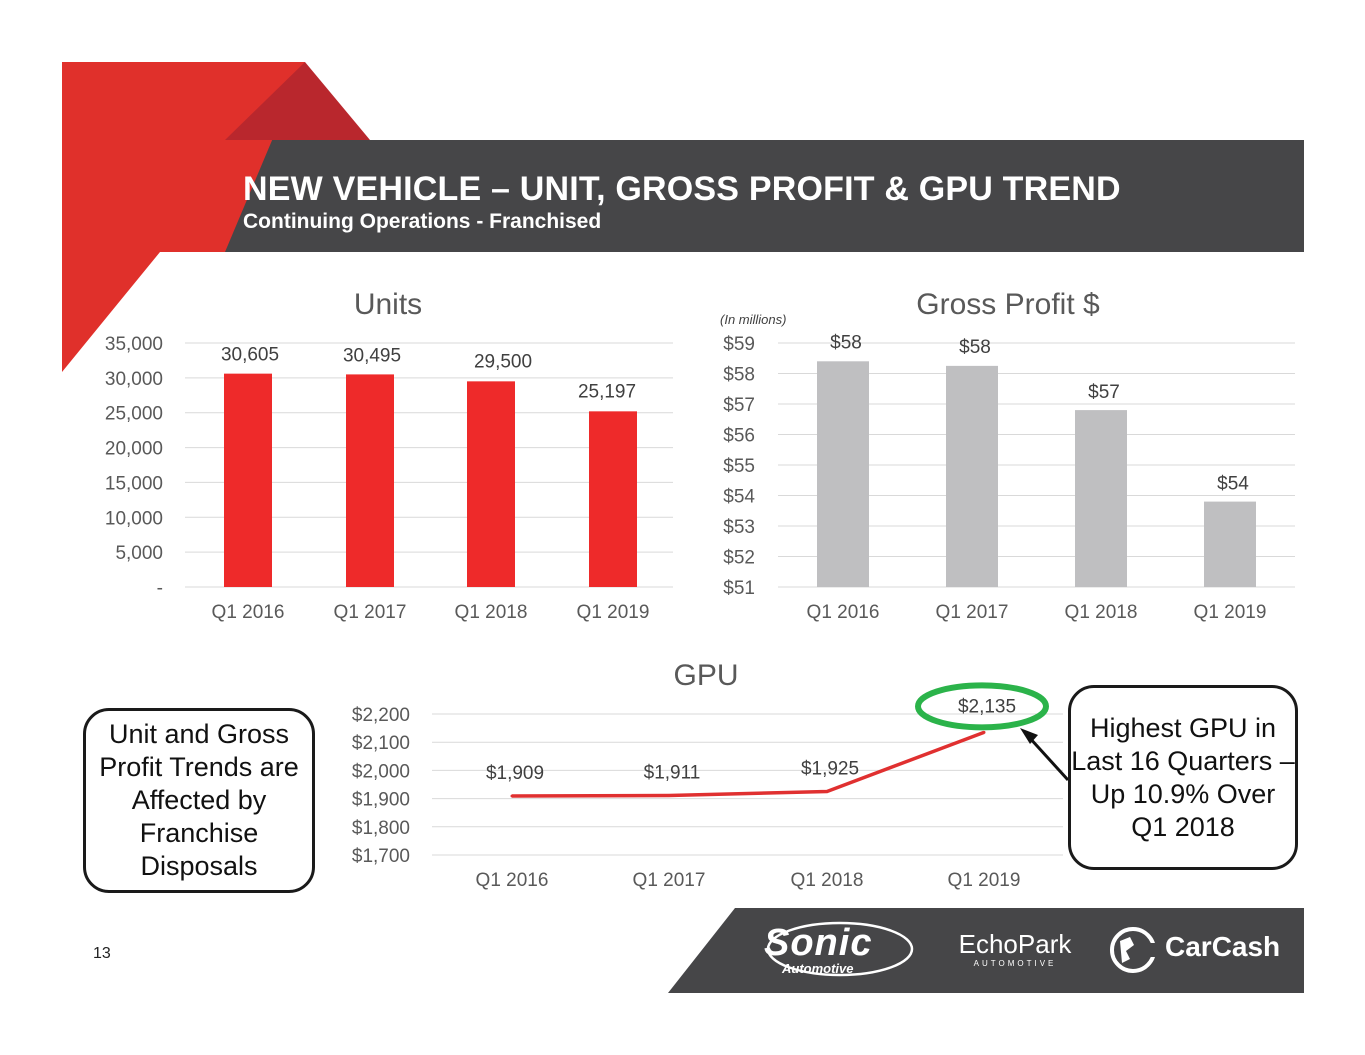  Describe the element at coordinates (160, 588) in the screenshot. I see `y-tick-label: -` at that location.